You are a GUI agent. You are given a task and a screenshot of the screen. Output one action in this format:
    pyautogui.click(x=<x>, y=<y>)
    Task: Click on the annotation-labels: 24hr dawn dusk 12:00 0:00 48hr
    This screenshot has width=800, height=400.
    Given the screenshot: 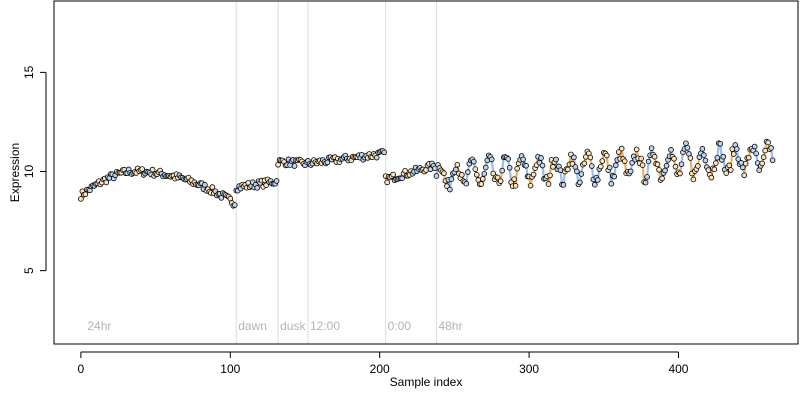 What is the action you would take?
    pyautogui.click(x=274, y=326)
    